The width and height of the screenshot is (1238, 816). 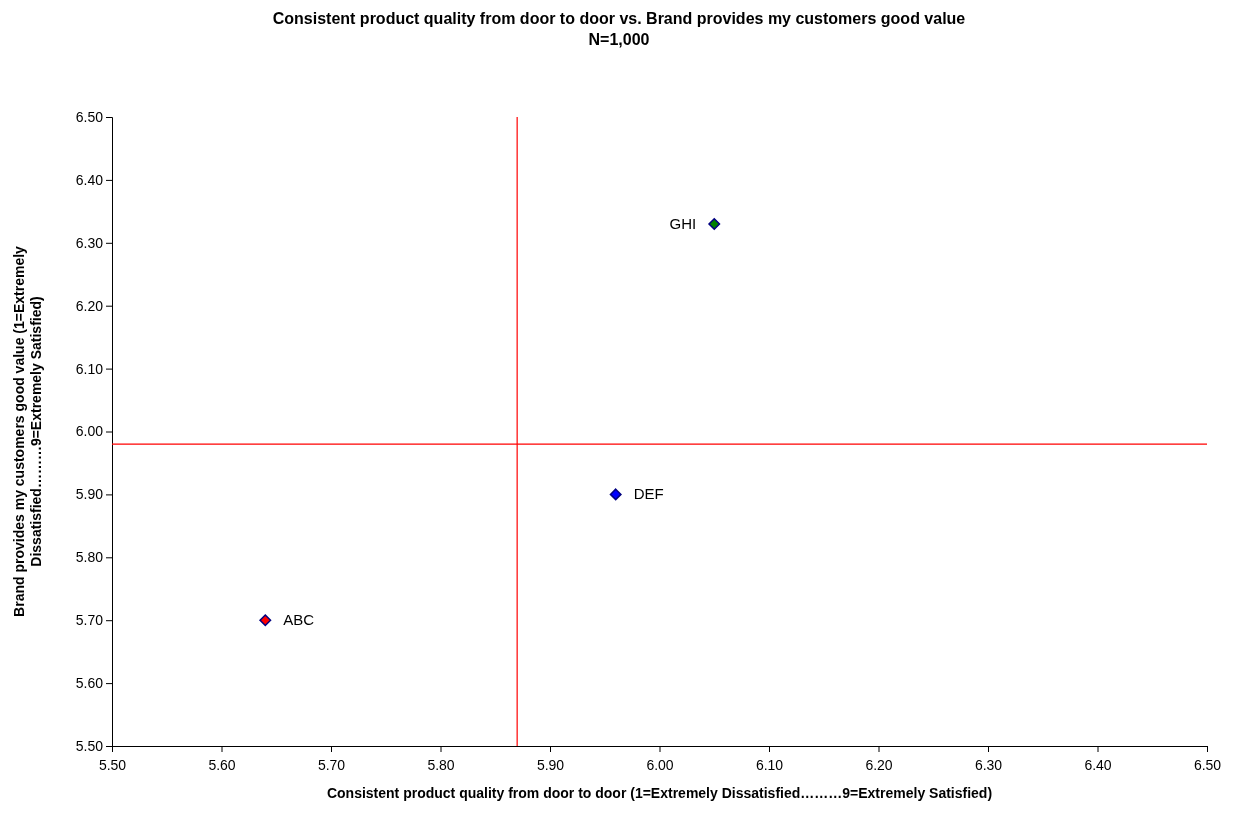 I want to click on x-tick-label: 6.50, so click(x=1207, y=765).